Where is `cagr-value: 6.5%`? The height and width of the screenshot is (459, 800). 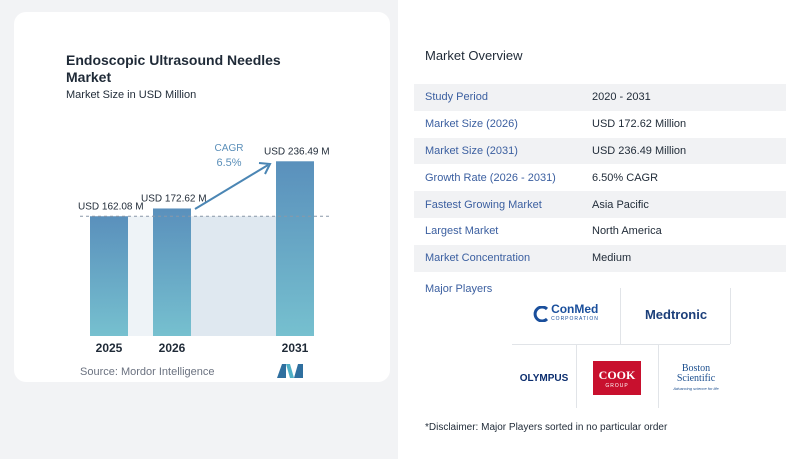 cagr-value: 6.5% is located at coordinates (228, 163).